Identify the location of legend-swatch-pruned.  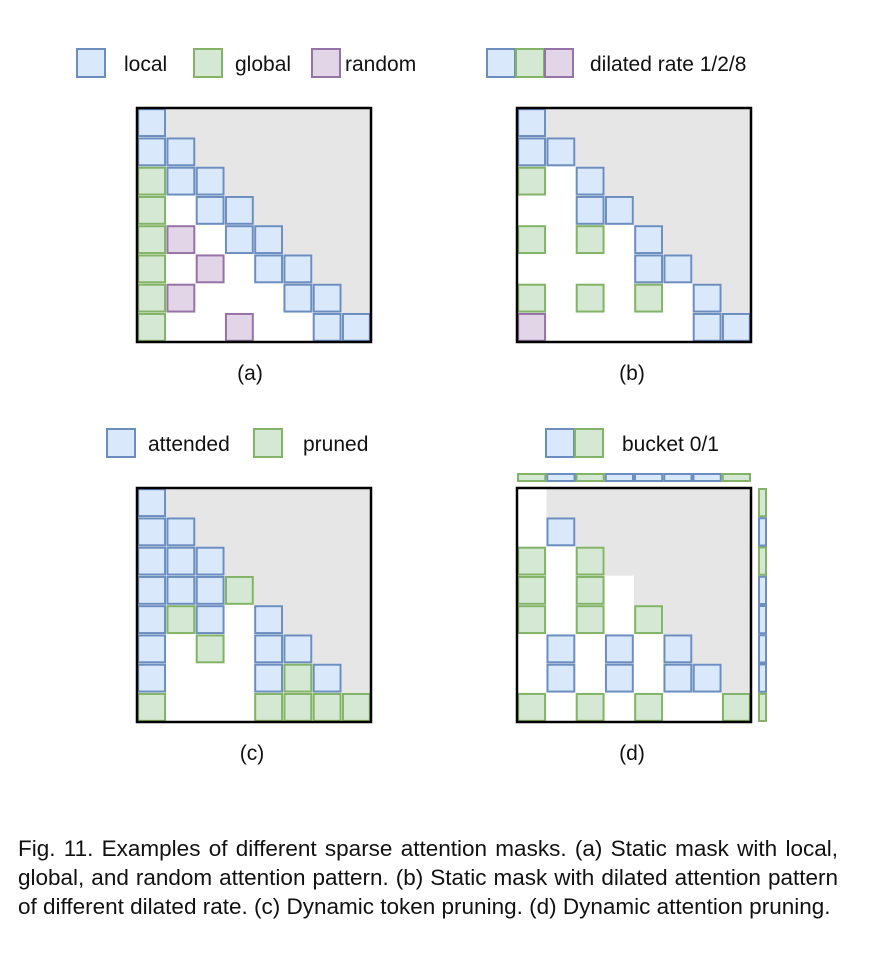
(268, 443).